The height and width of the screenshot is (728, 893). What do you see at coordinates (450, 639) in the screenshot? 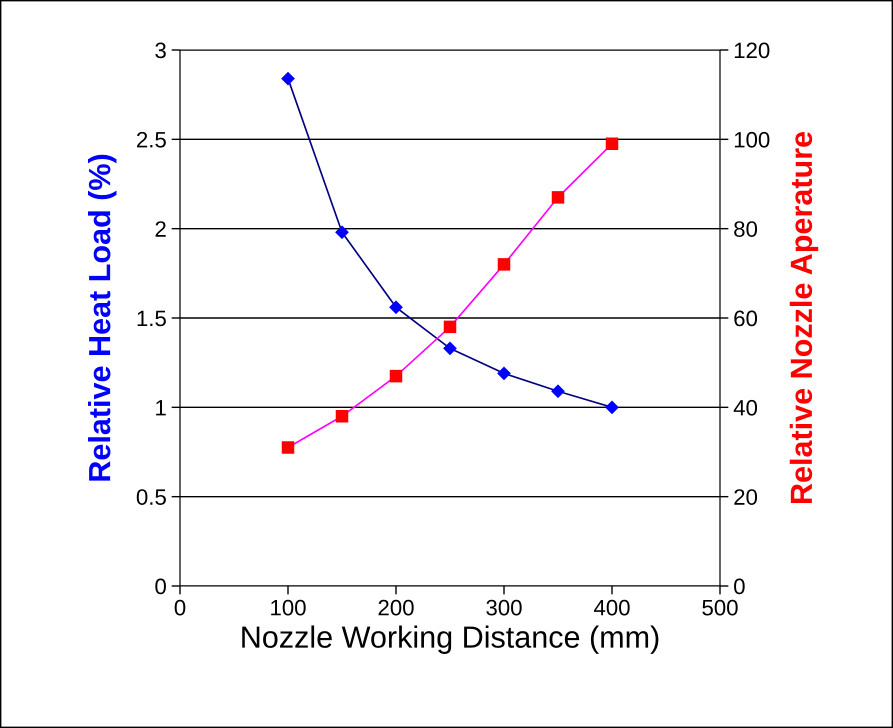
I see `x-axis-title: Nozzle Working Distance (mm)` at bounding box center [450, 639].